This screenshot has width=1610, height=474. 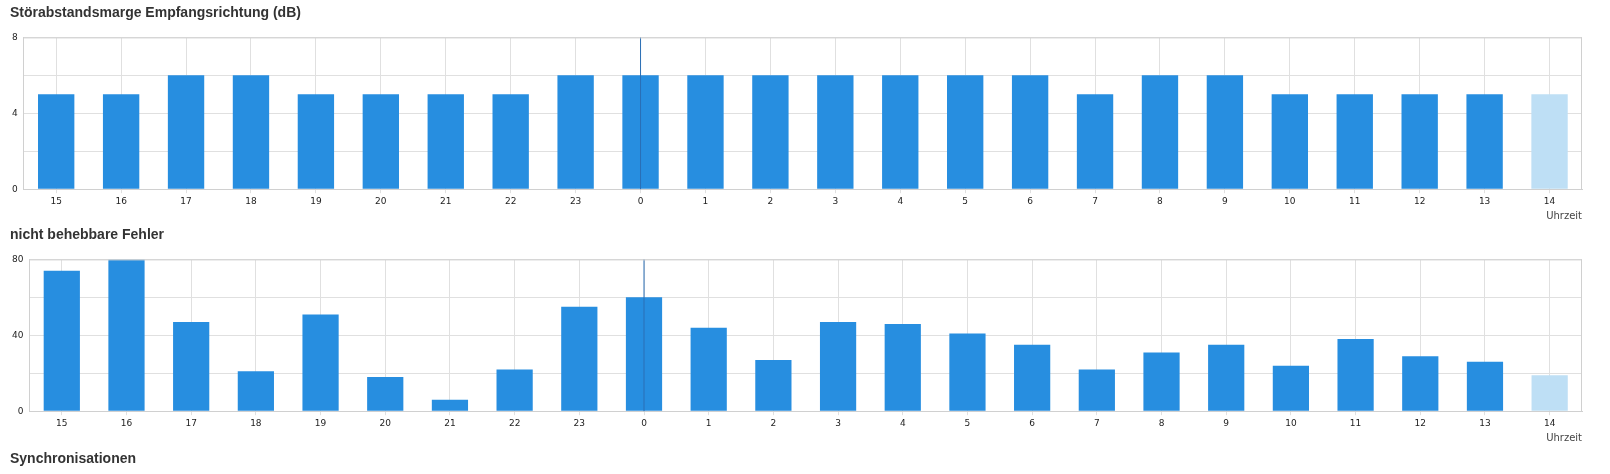 I want to click on y-tick-label: 8, so click(x=14, y=36).